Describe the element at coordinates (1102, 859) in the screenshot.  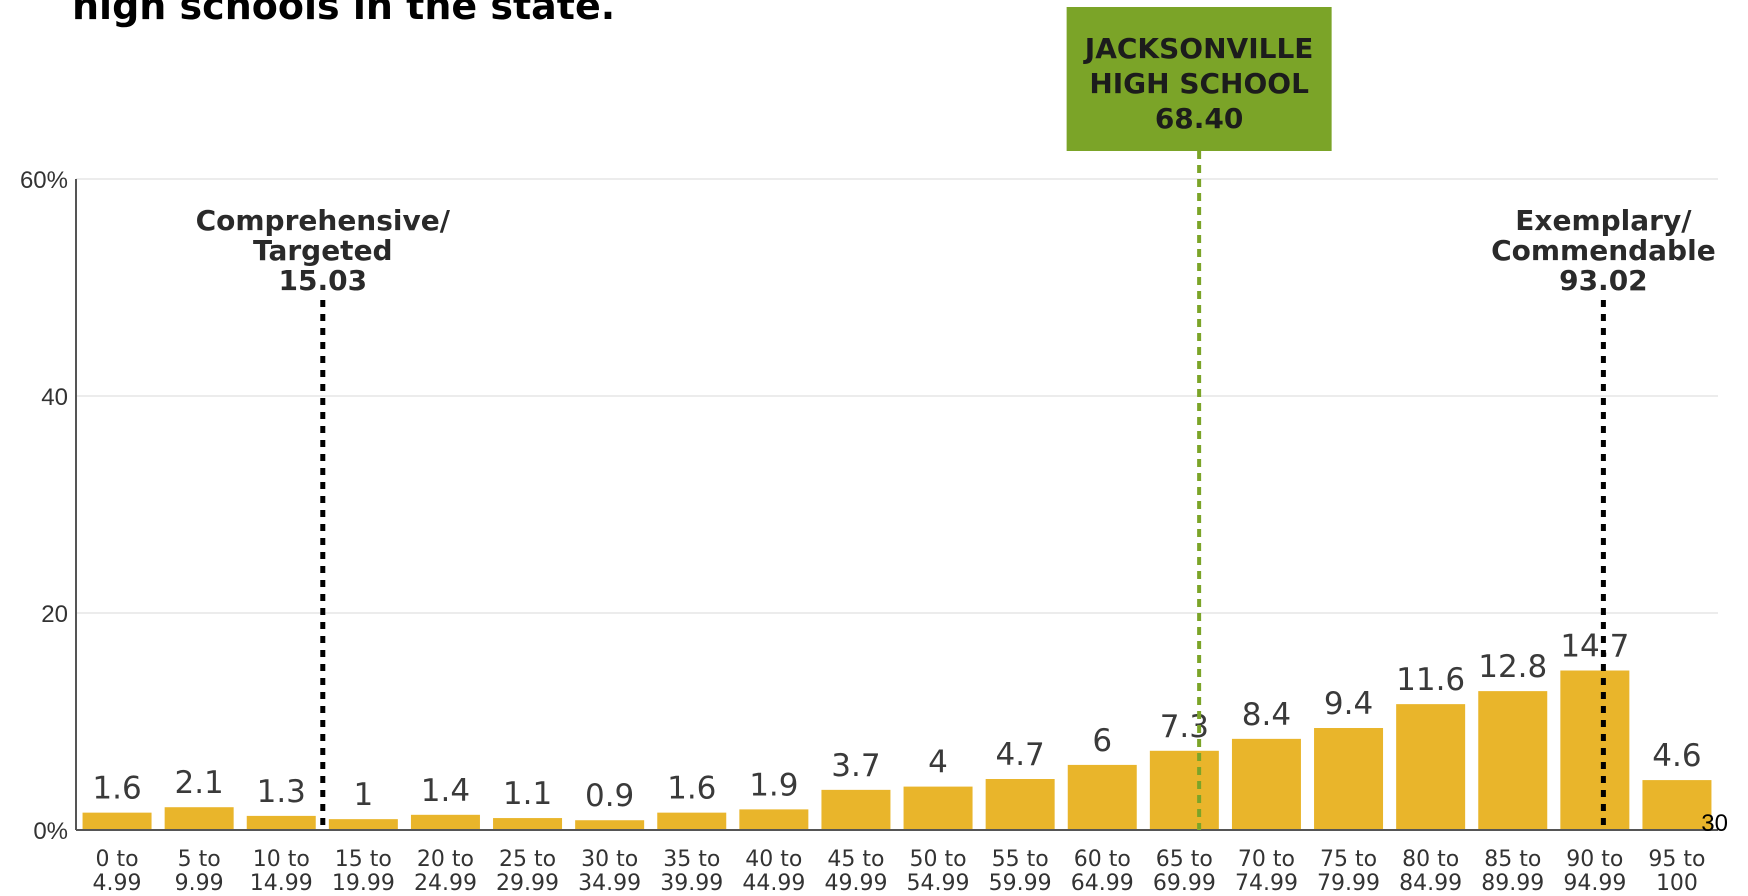
I see `x-tick-label: 60 to` at that location.